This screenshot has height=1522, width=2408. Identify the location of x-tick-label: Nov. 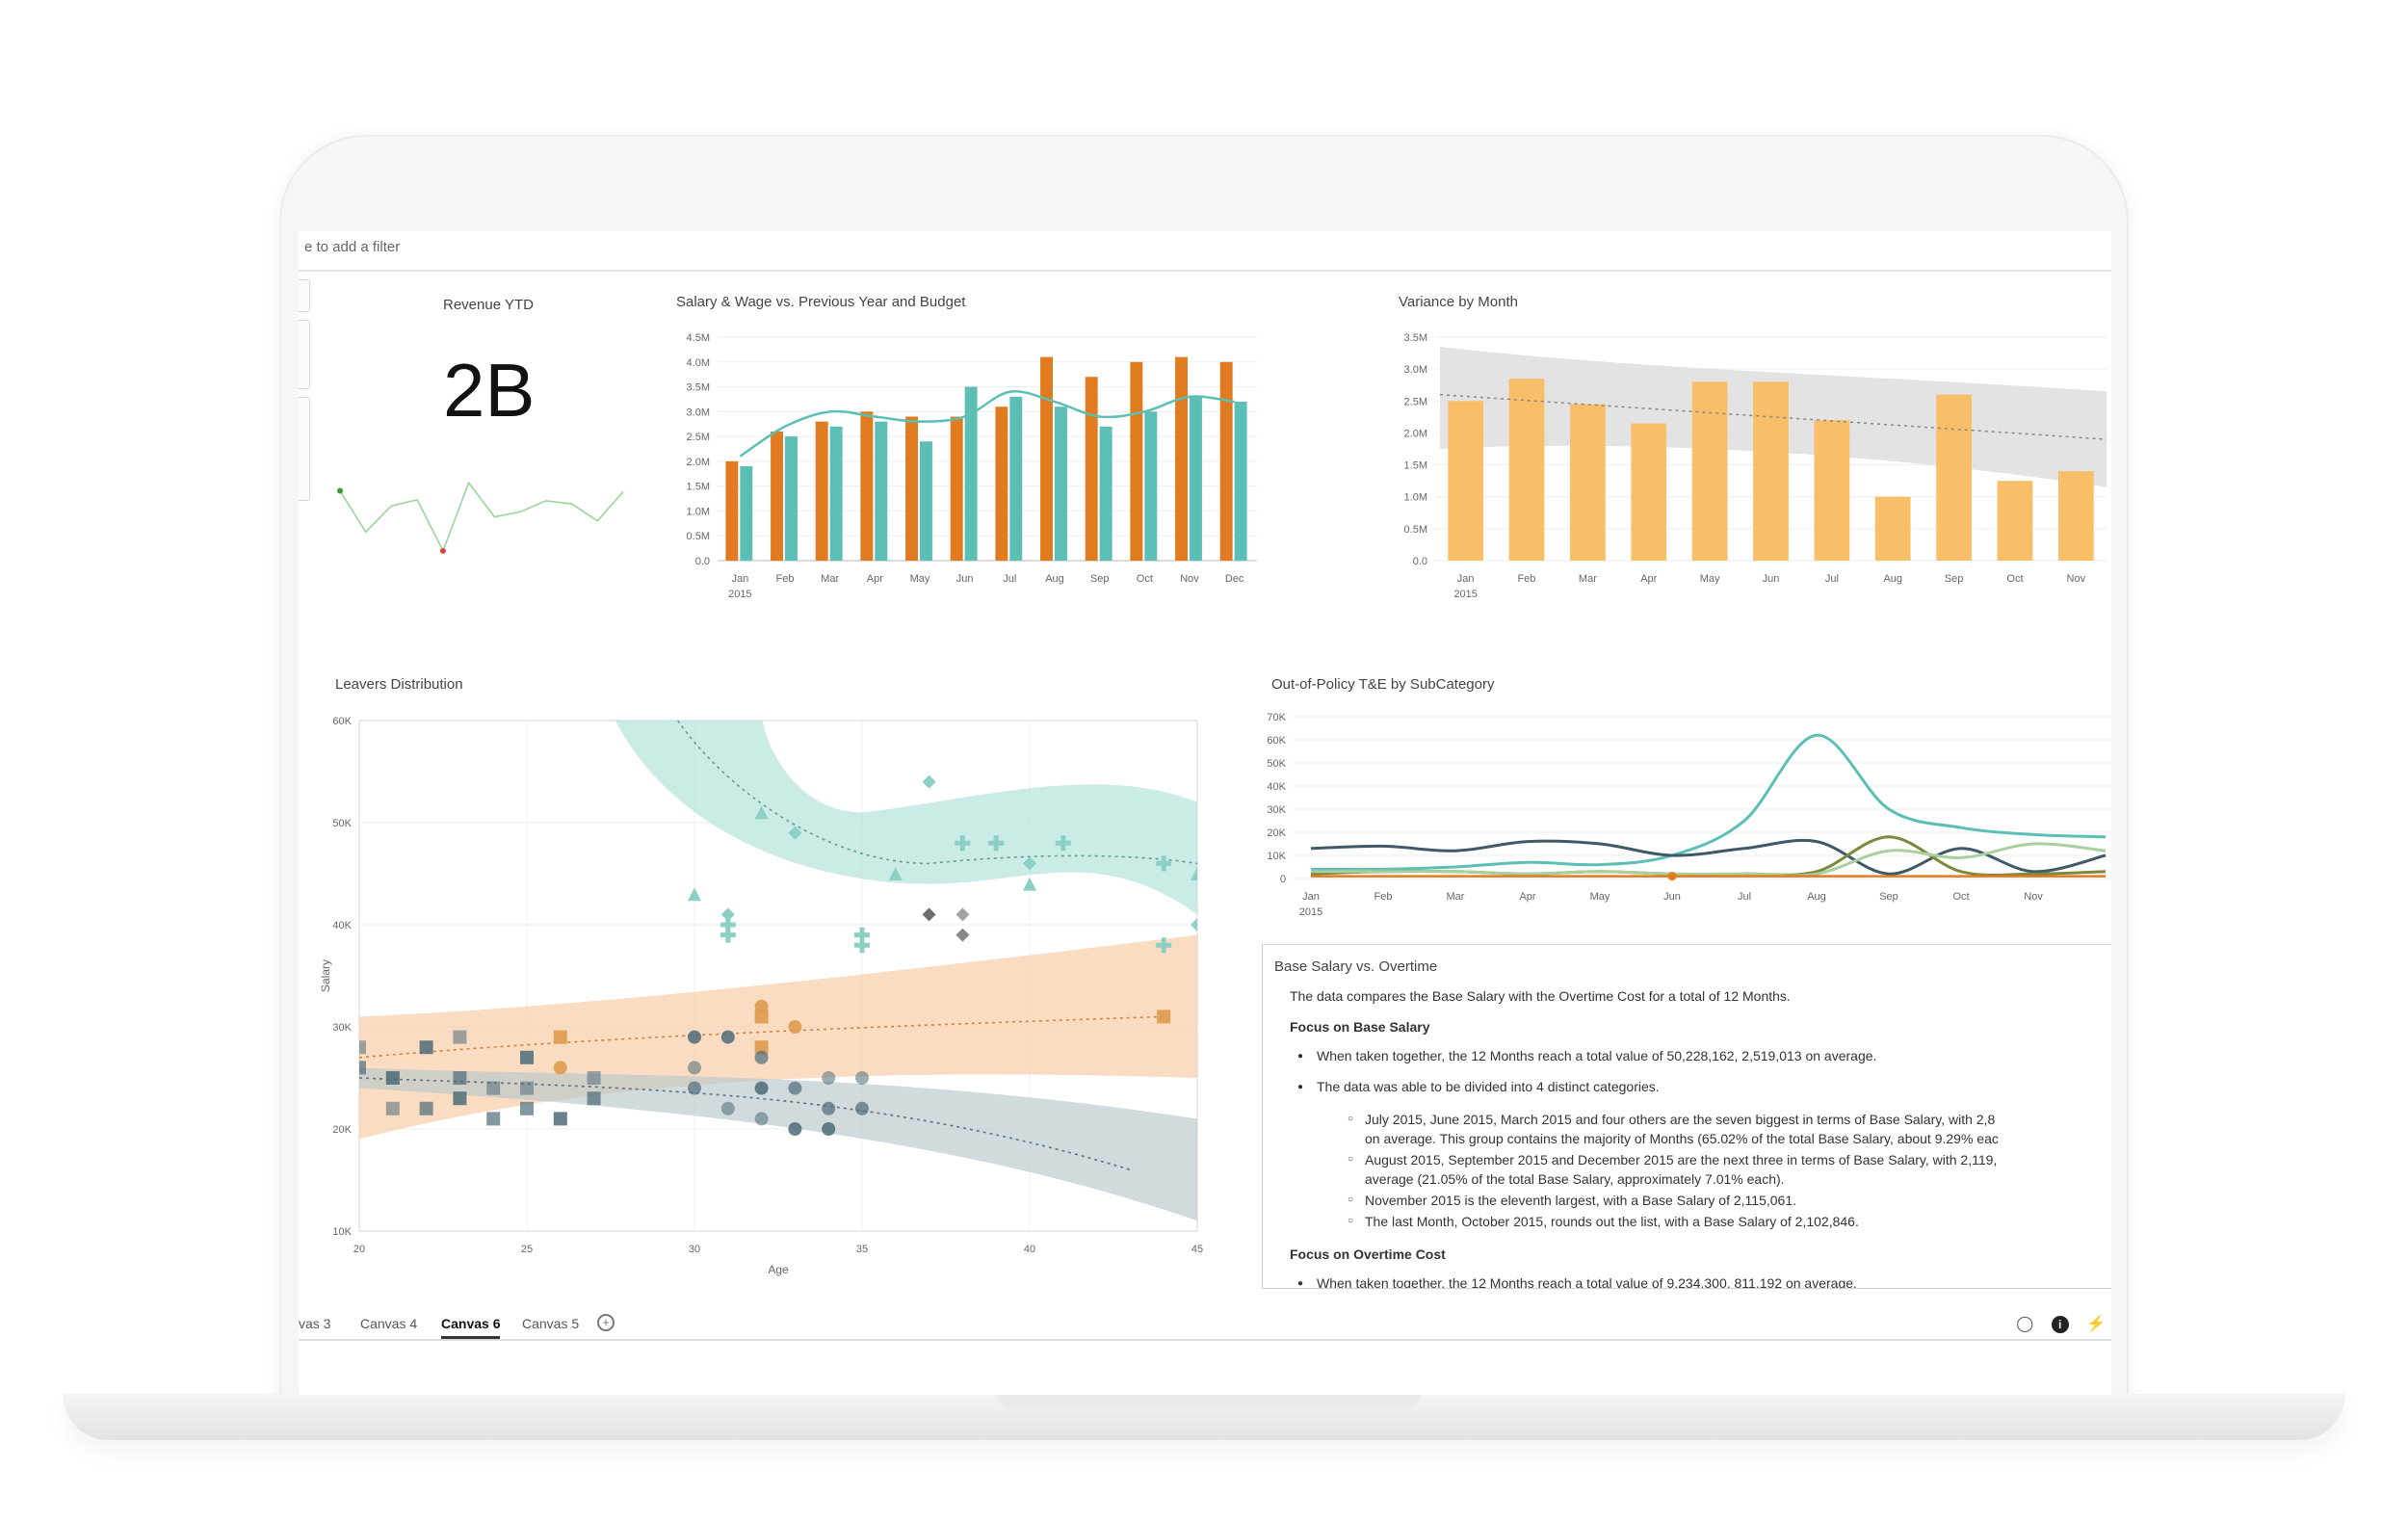
(1189, 579).